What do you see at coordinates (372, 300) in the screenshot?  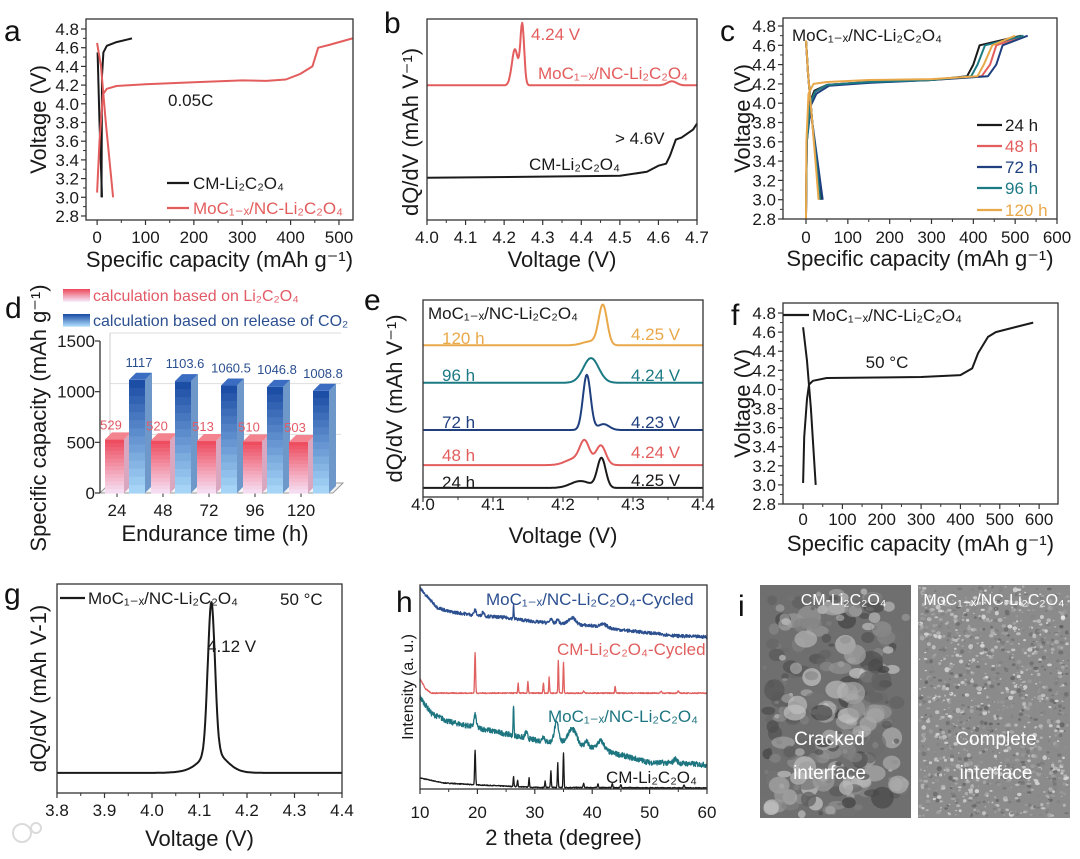 I see `panel-letter: e` at bounding box center [372, 300].